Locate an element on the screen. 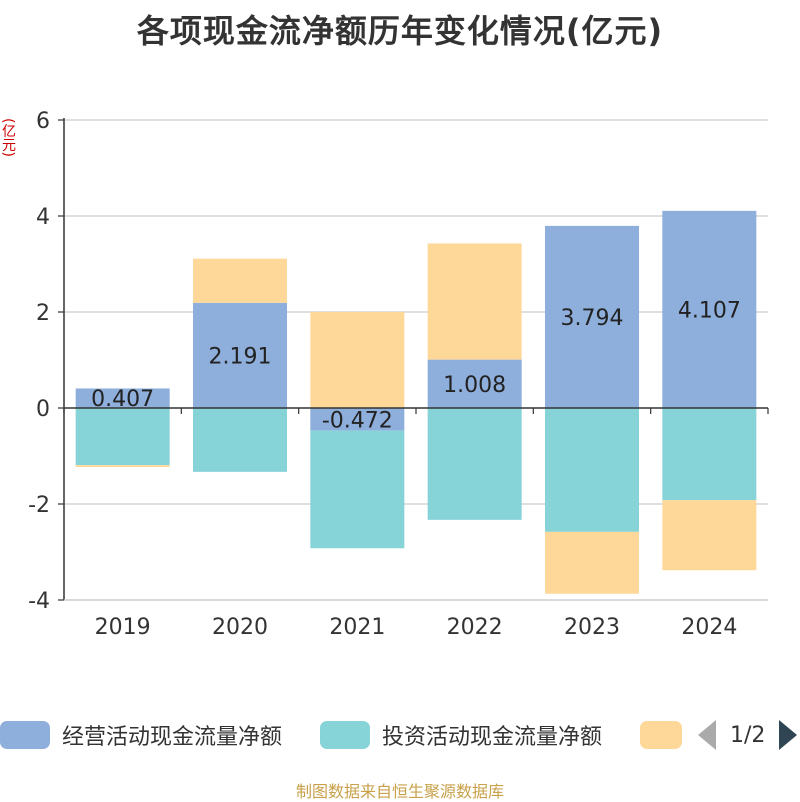 This screenshot has height=802, width=800. bar-segment-s1-2023 is located at coordinates (592, 470).